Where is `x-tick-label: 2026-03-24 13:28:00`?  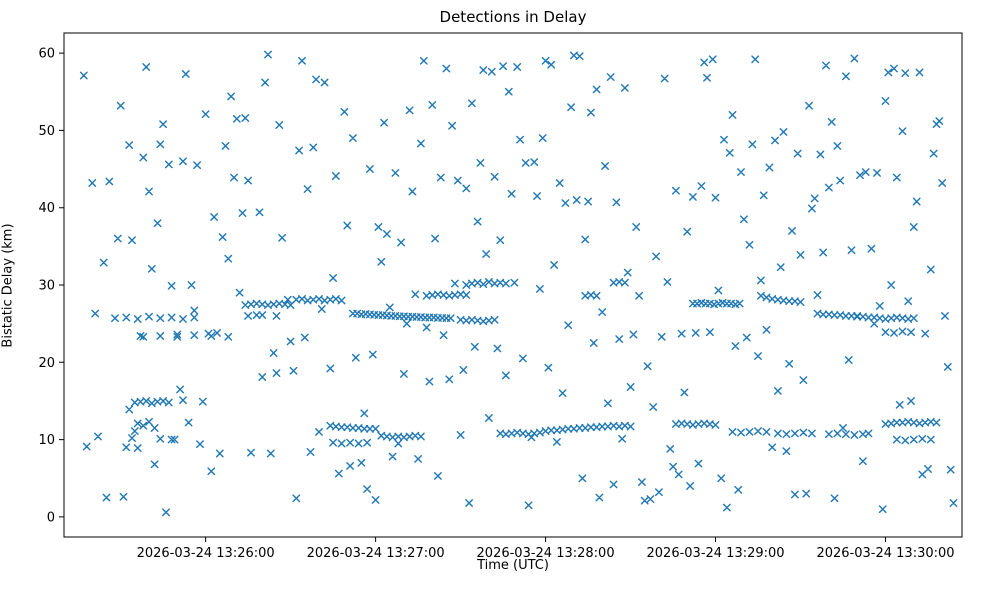 x-tick-label: 2026-03-24 13:28:00 is located at coordinates (546, 553).